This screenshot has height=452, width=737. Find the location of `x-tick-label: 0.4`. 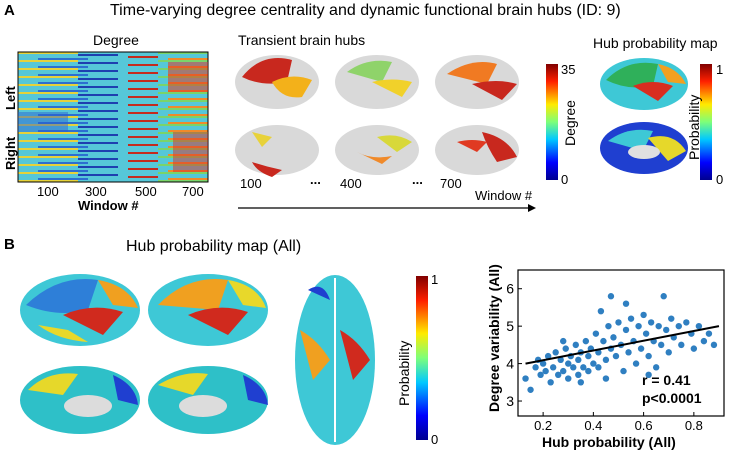

x-tick-label: 0.4 is located at coordinates (593, 425).